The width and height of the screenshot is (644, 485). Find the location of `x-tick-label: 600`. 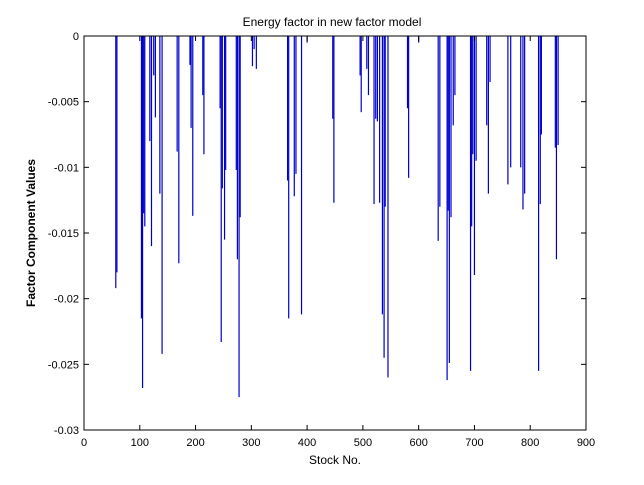

x-tick-label: 600 is located at coordinates (418, 443).